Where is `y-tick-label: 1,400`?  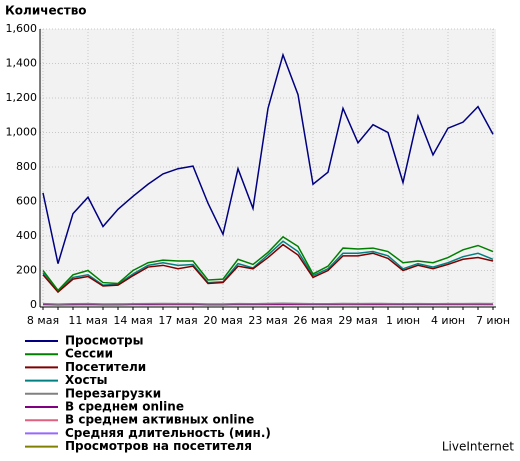 y-tick-label: 1,400 is located at coordinates (22, 63).